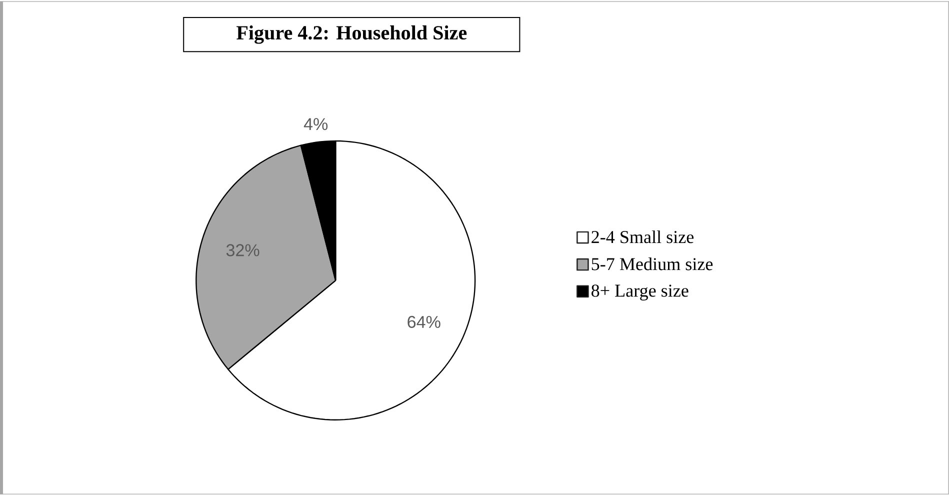 The width and height of the screenshot is (949, 496). Describe the element at coordinates (316, 124) in the screenshot. I see `data-label: 4%` at that location.